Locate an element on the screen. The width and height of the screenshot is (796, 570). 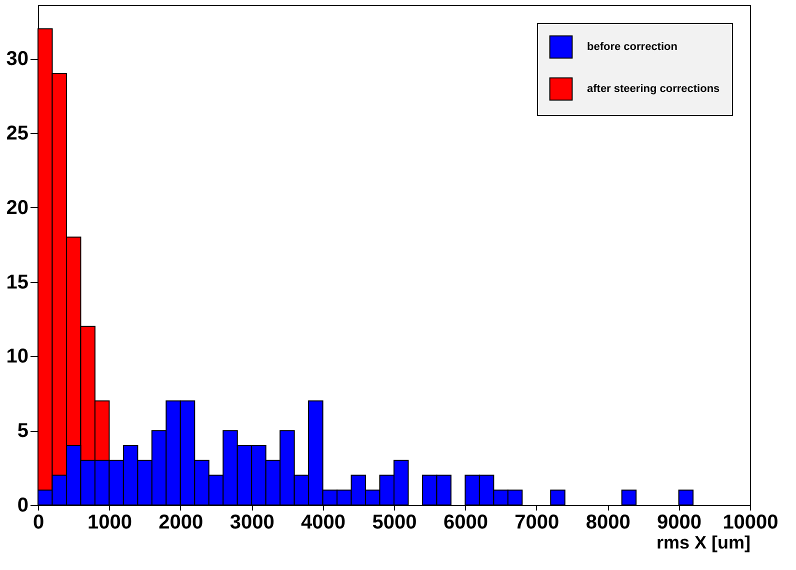
x-tick-label: 9000 is located at coordinates (679, 523).